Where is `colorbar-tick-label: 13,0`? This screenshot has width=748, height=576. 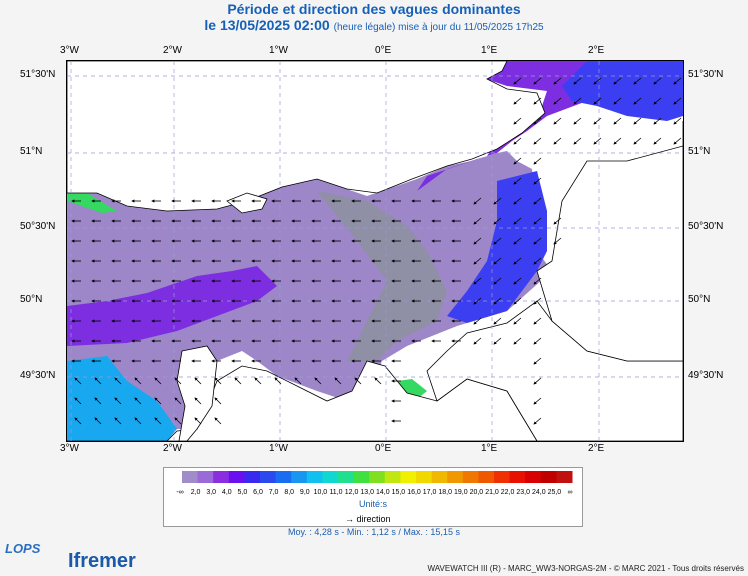
colorbar-tick-label: 13,0 is located at coordinates (367, 492).